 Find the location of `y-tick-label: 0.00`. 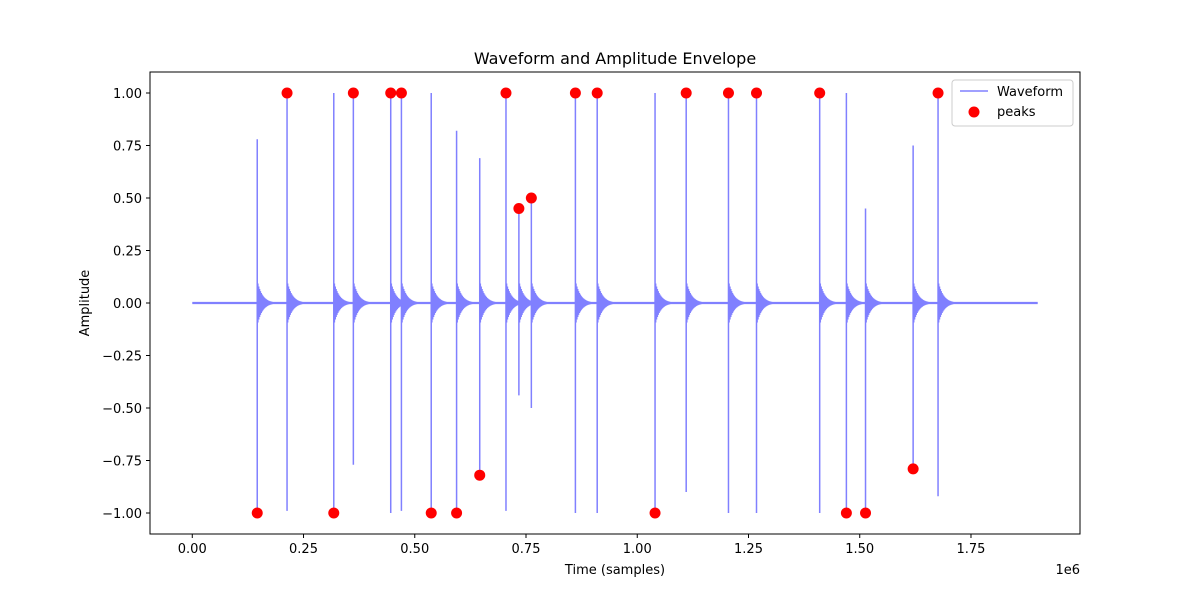

y-tick-label: 0.00 is located at coordinates (127, 304).